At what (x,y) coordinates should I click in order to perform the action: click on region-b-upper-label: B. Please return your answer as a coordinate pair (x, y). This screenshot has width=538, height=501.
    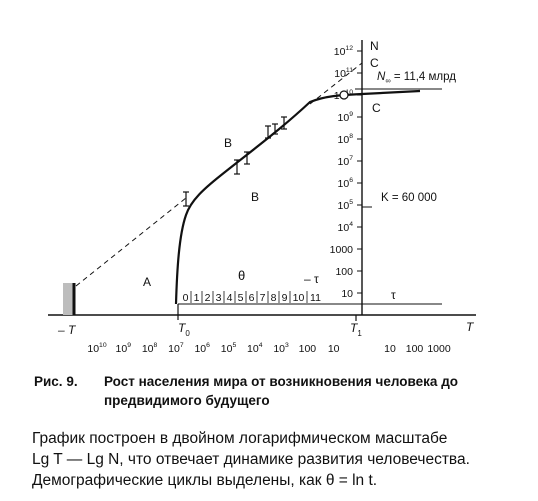
    Looking at the image, I should click on (228, 143).